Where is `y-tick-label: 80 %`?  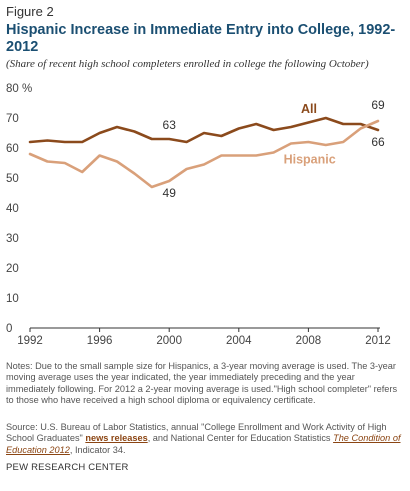
y-tick-label: 80 % is located at coordinates (19, 89).